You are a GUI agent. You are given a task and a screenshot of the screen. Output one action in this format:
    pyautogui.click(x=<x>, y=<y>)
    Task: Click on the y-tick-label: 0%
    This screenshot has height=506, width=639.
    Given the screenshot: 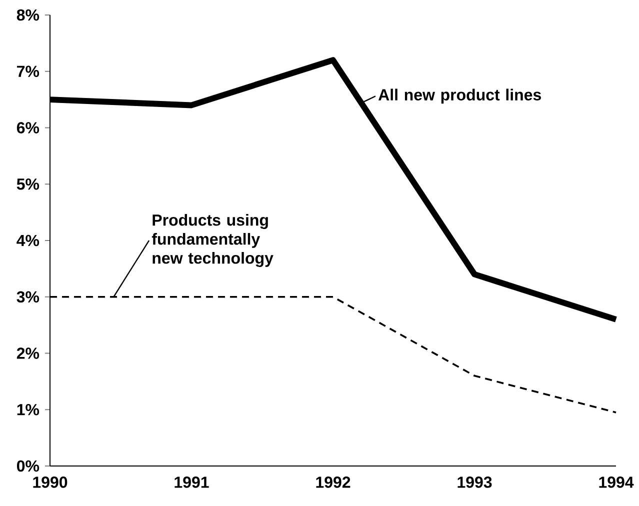 What is the action you would take?
    pyautogui.click(x=28, y=466)
    